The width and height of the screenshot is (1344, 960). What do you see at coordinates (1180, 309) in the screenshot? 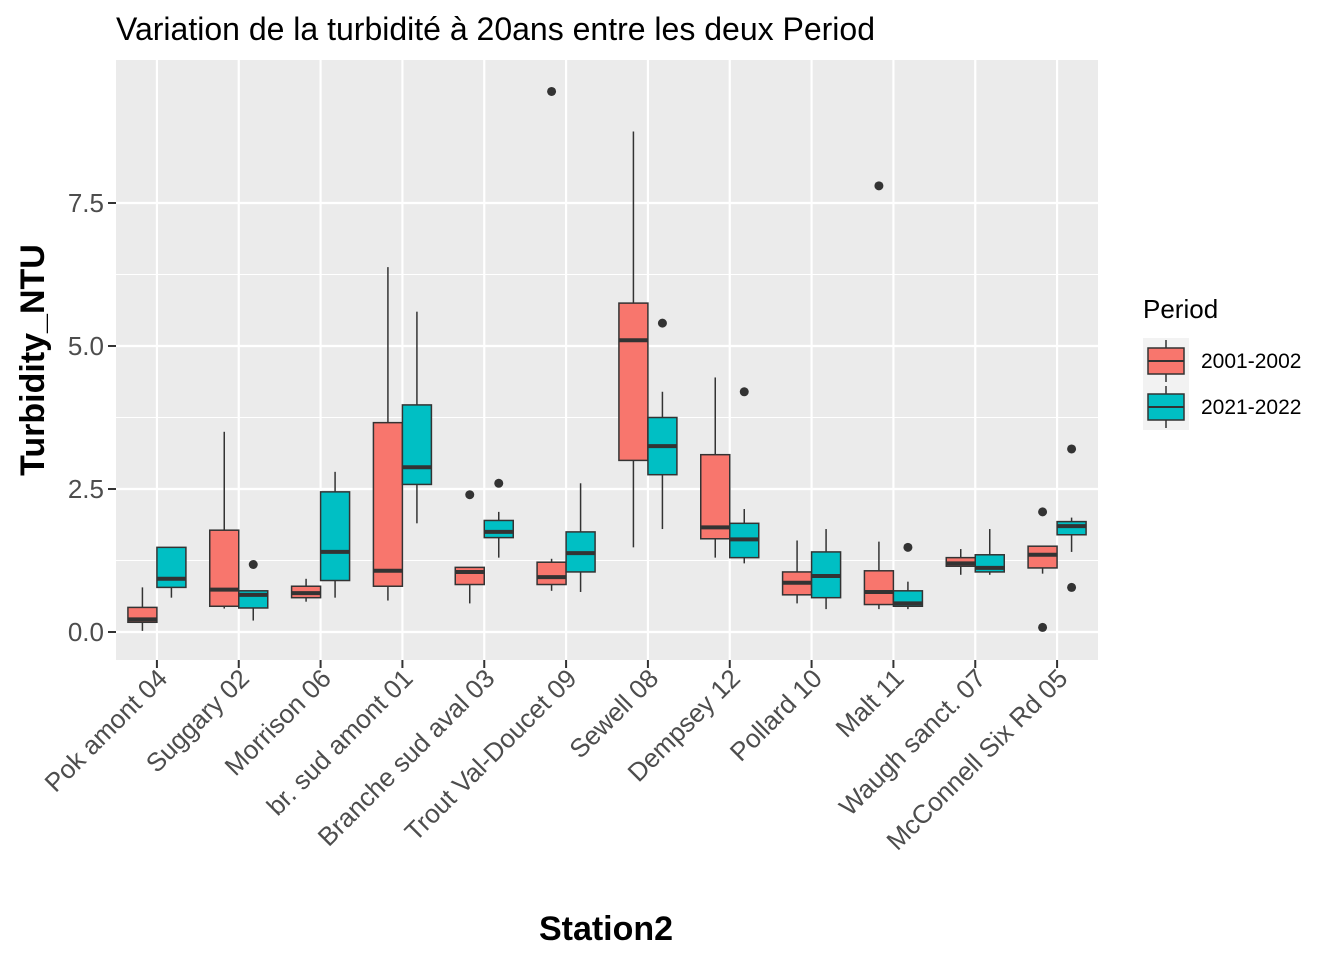
I see `legend-title: Period` at bounding box center [1180, 309].